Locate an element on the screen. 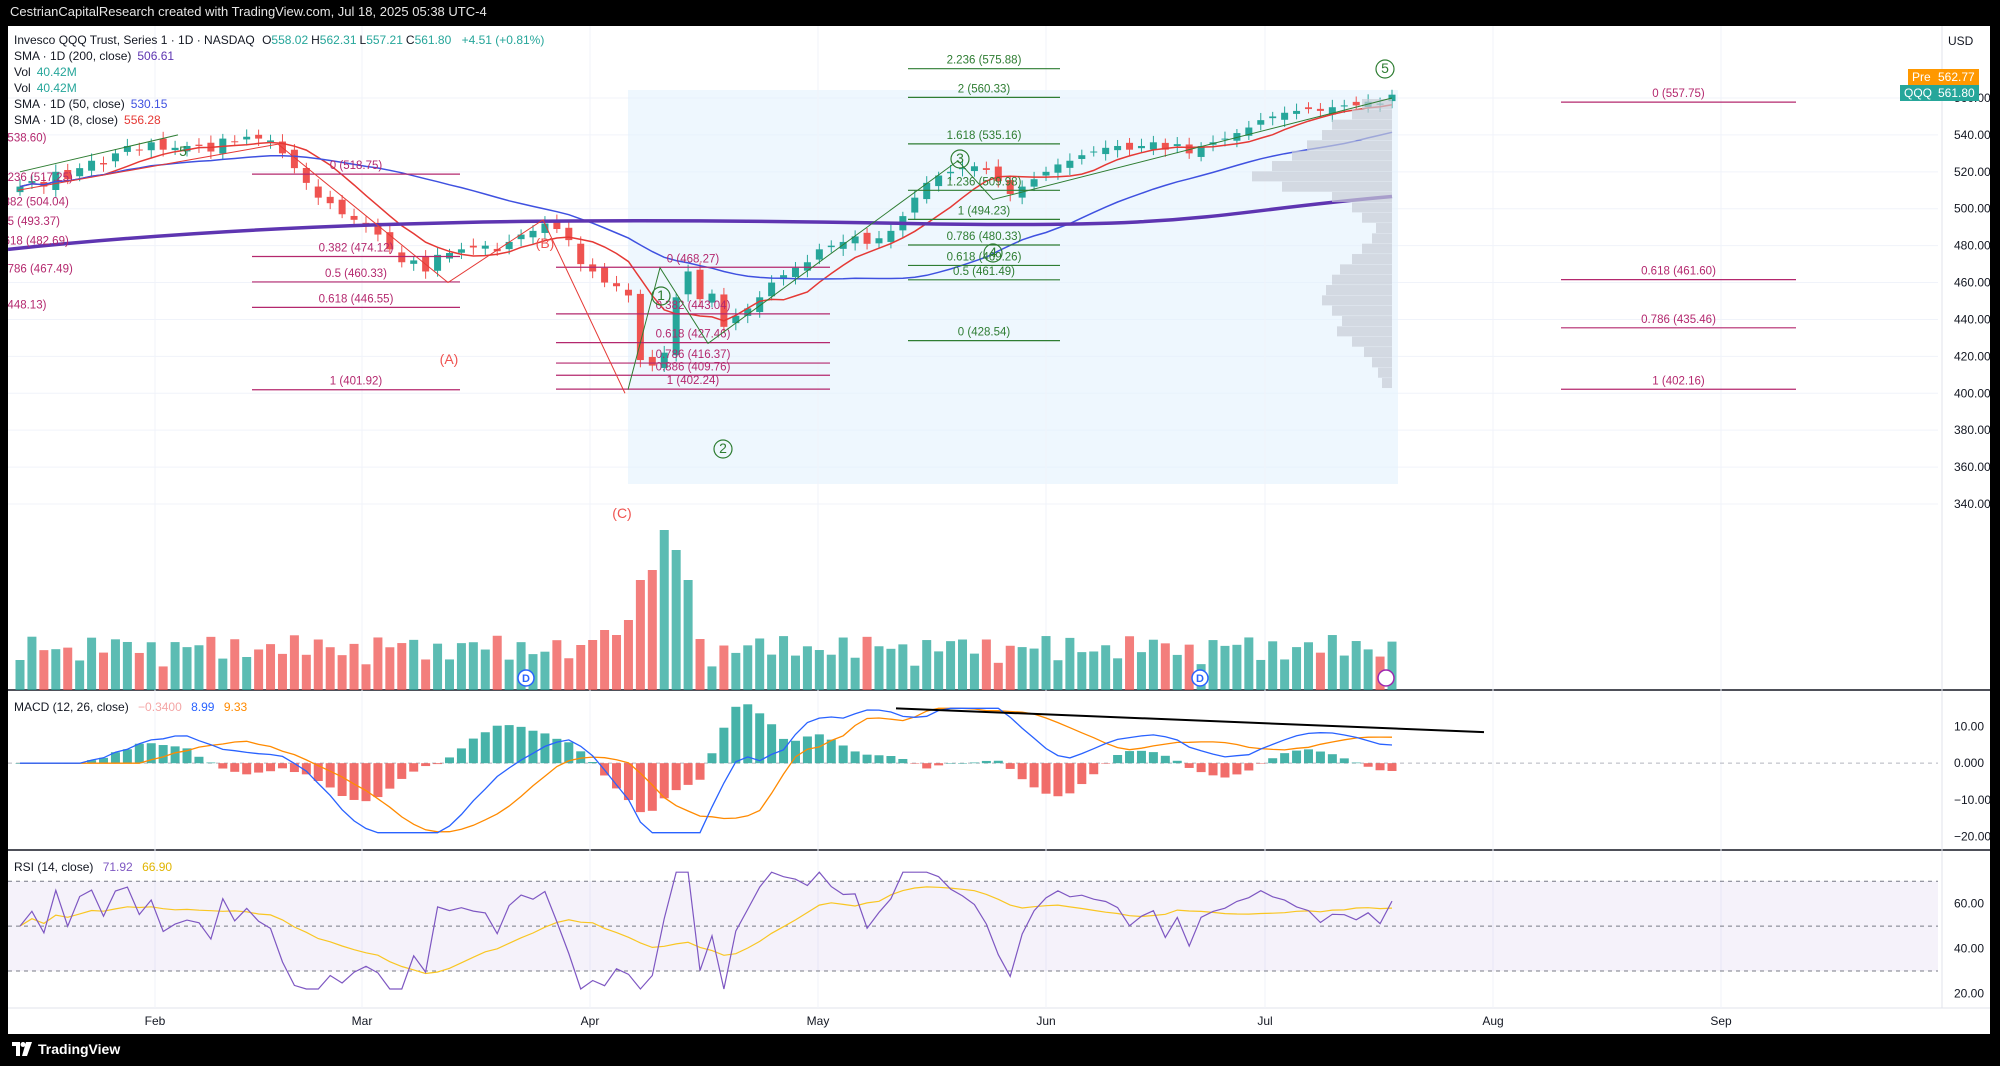  wave-label: 1 is located at coordinates (661, 295).